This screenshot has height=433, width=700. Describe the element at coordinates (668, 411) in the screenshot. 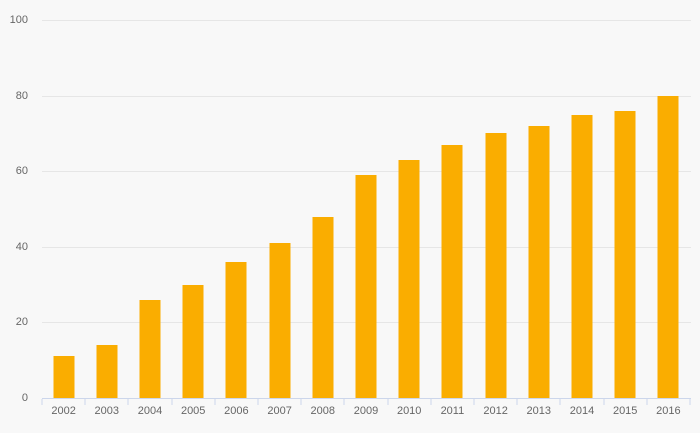

I see `x-axis-label: 2016` at that location.